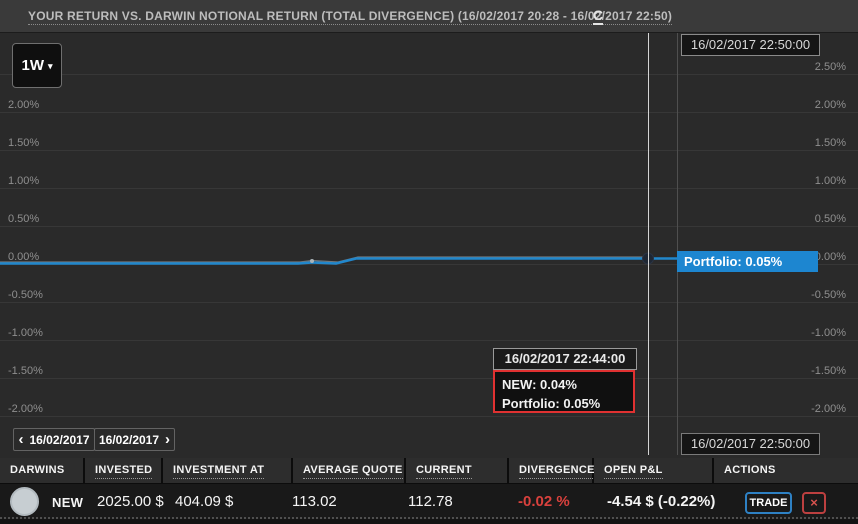 The width and height of the screenshot is (858, 524). Describe the element at coordinates (565, 359) in the screenshot. I see `tooltip-date: 16/02/2017 22:44:00` at that location.